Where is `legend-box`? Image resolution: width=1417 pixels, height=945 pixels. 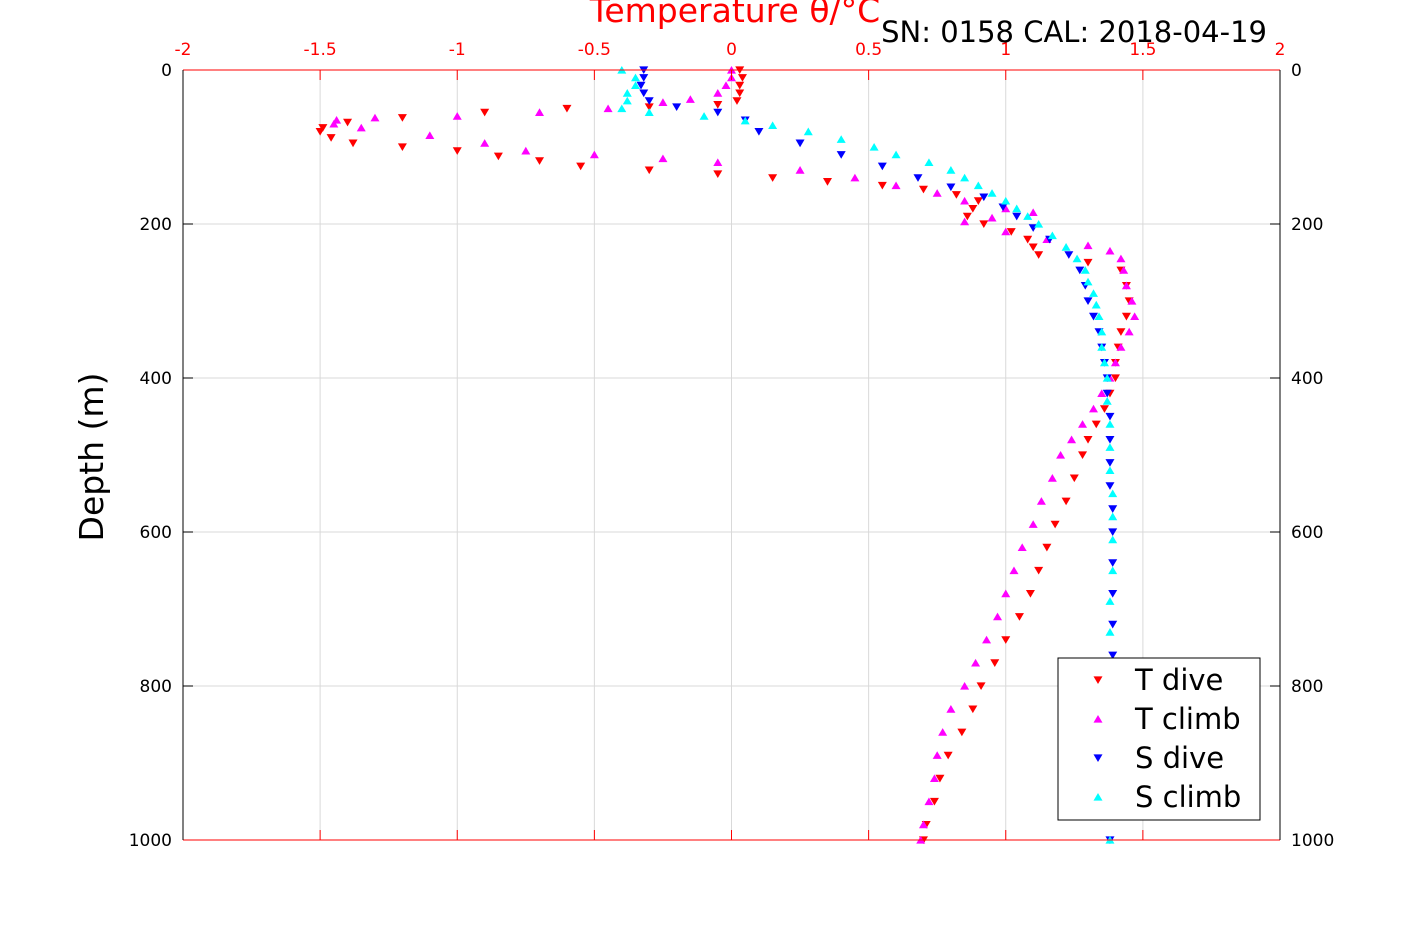 legend-box is located at coordinates (1159, 739).